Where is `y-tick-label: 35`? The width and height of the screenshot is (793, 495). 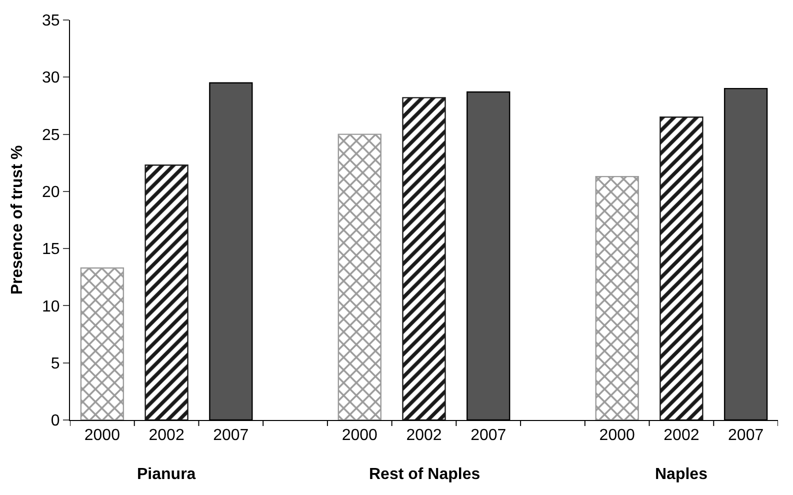
y-tick-label: 35 is located at coordinates (51, 21).